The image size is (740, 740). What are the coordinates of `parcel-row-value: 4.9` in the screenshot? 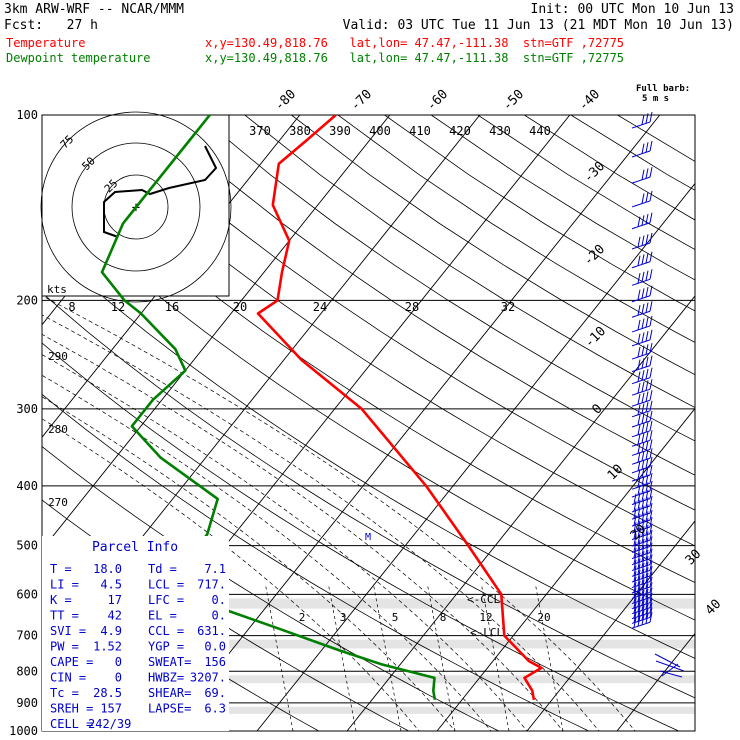 It's located at (111, 631).